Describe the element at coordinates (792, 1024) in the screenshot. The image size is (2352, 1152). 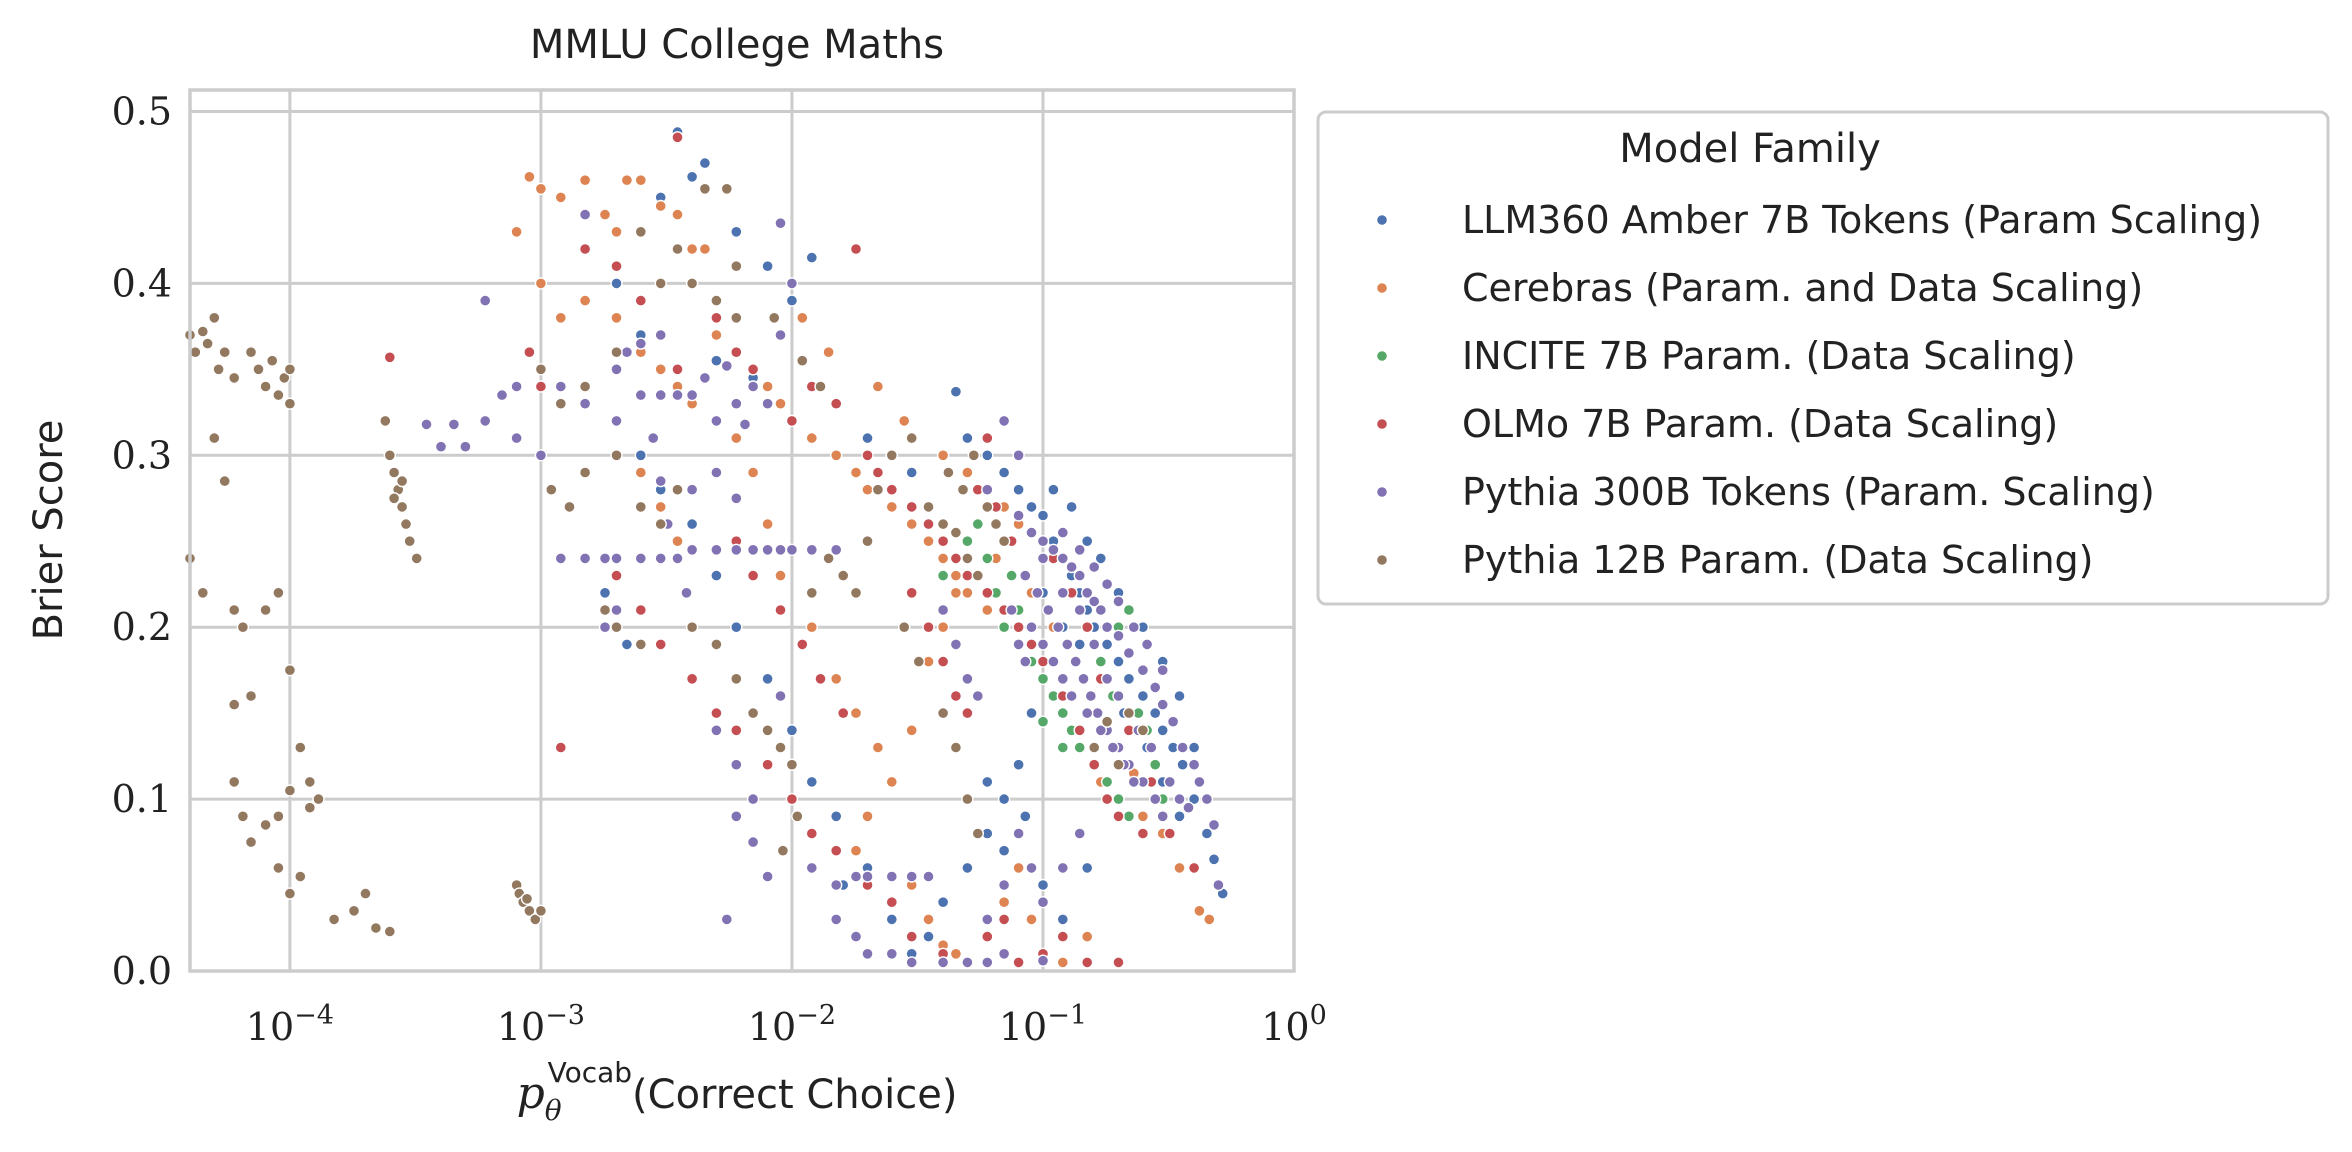
I see `x-tick-label: 10−2` at that location.